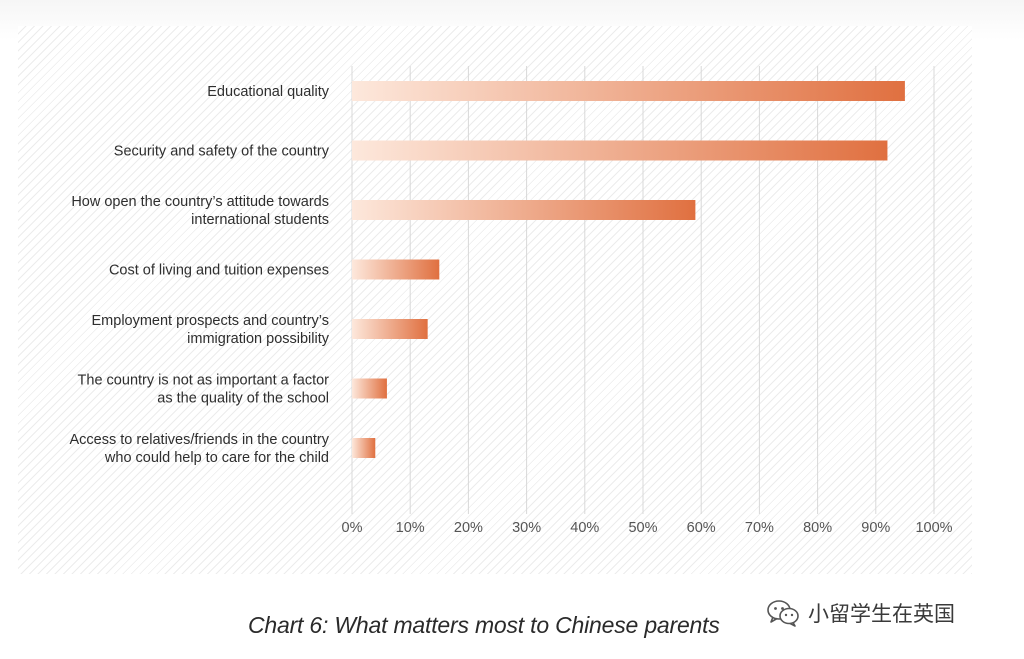  What do you see at coordinates (817, 528) in the screenshot?
I see `x-tick-label: 80%` at bounding box center [817, 528].